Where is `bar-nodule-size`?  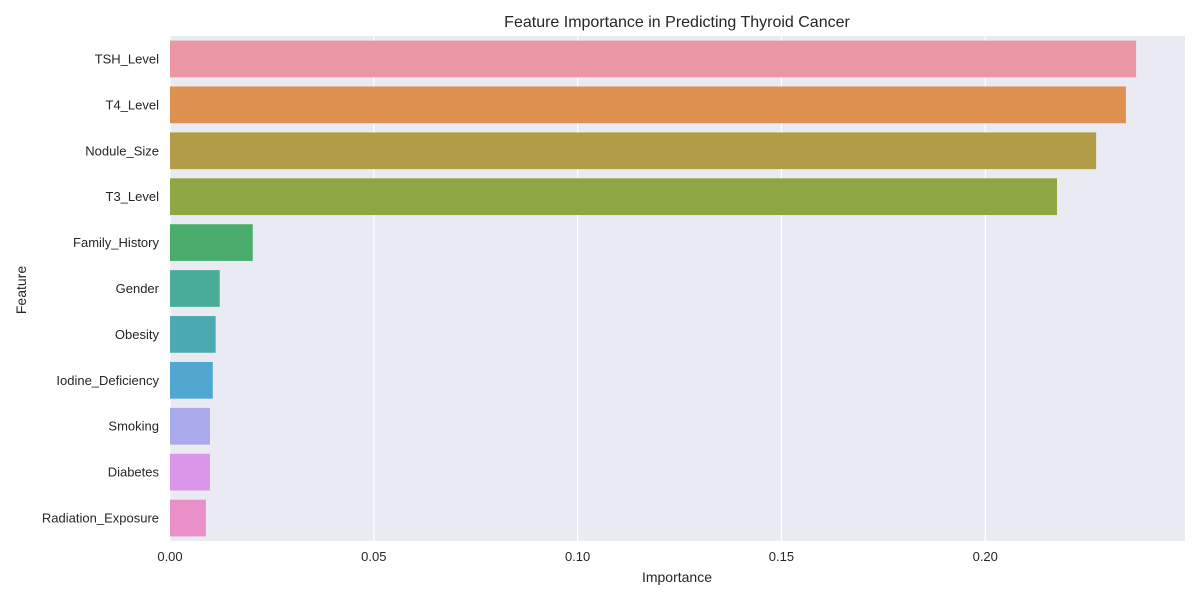 bar-nodule-size is located at coordinates (633, 151).